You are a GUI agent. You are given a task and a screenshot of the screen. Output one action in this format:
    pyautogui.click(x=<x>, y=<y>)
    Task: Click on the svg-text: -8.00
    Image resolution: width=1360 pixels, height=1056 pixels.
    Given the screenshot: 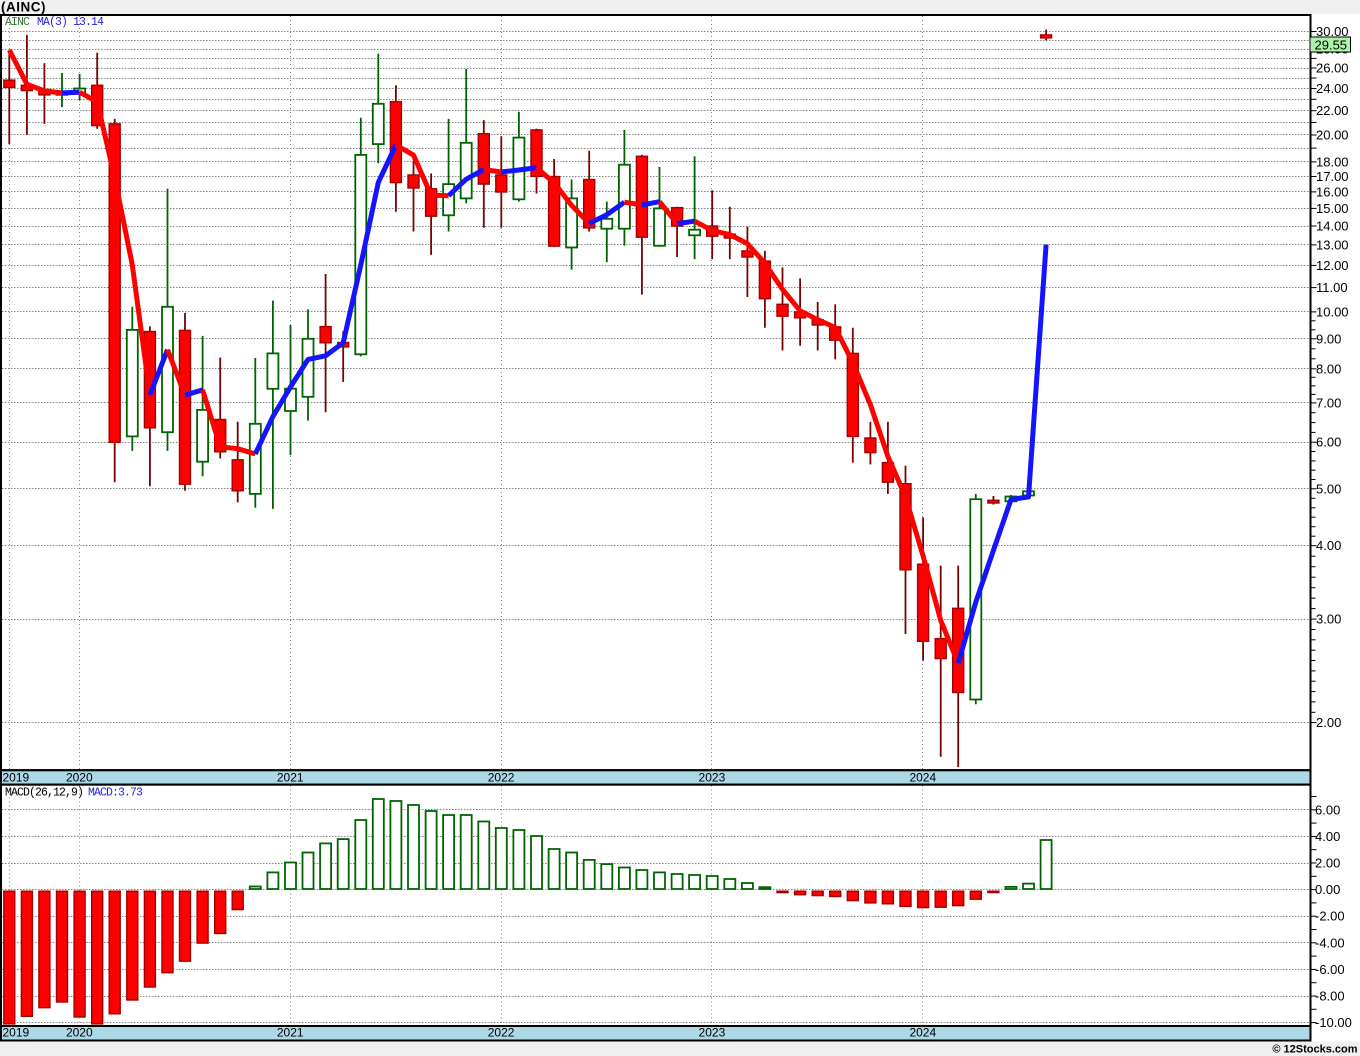 What is the action you would take?
    pyautogui.click(x=1330, y=996)
    